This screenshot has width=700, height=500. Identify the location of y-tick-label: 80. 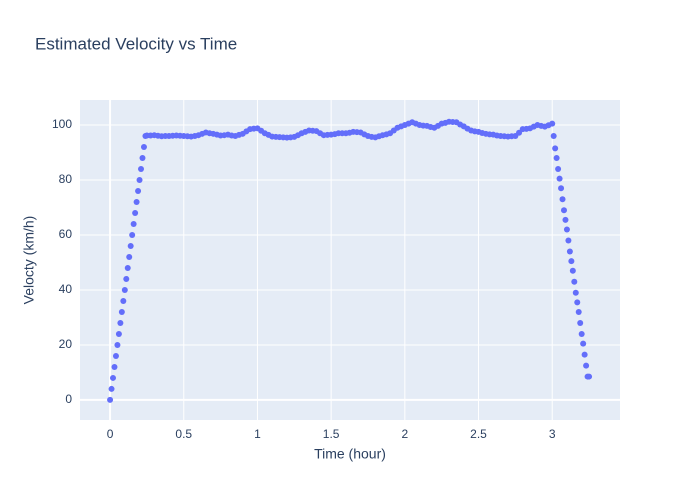
(66, 179).